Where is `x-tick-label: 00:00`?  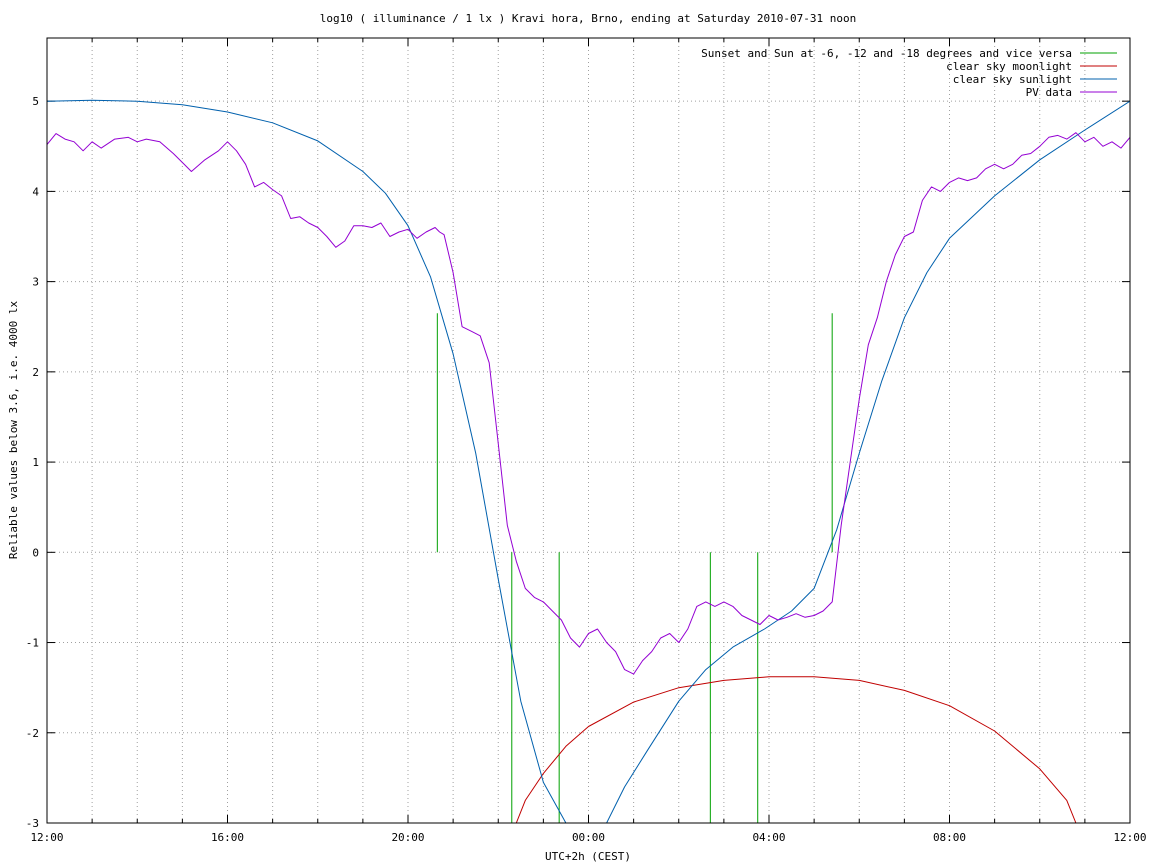
x-tick-label: 00:00 is located at coordinates (588, 837).